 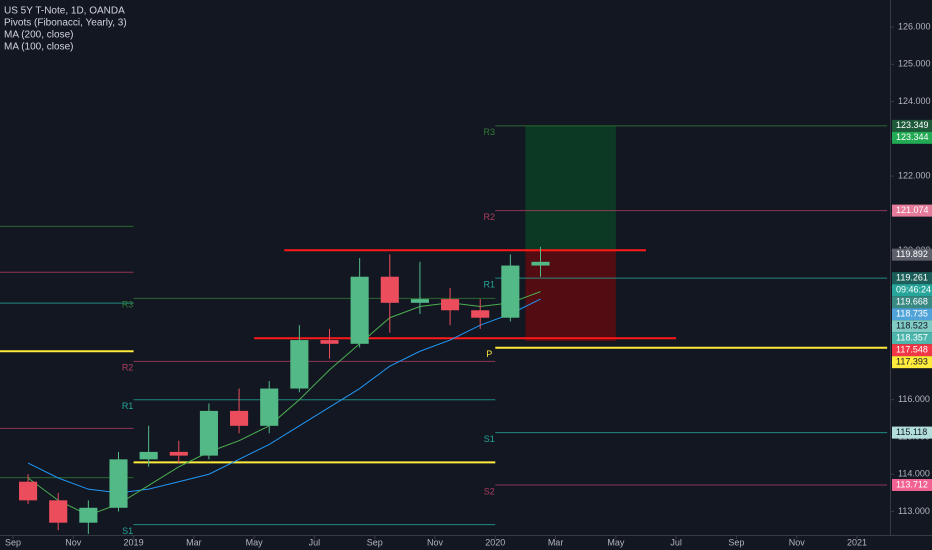 I want to click on pivot-label: P, so click(x=489, y=354).